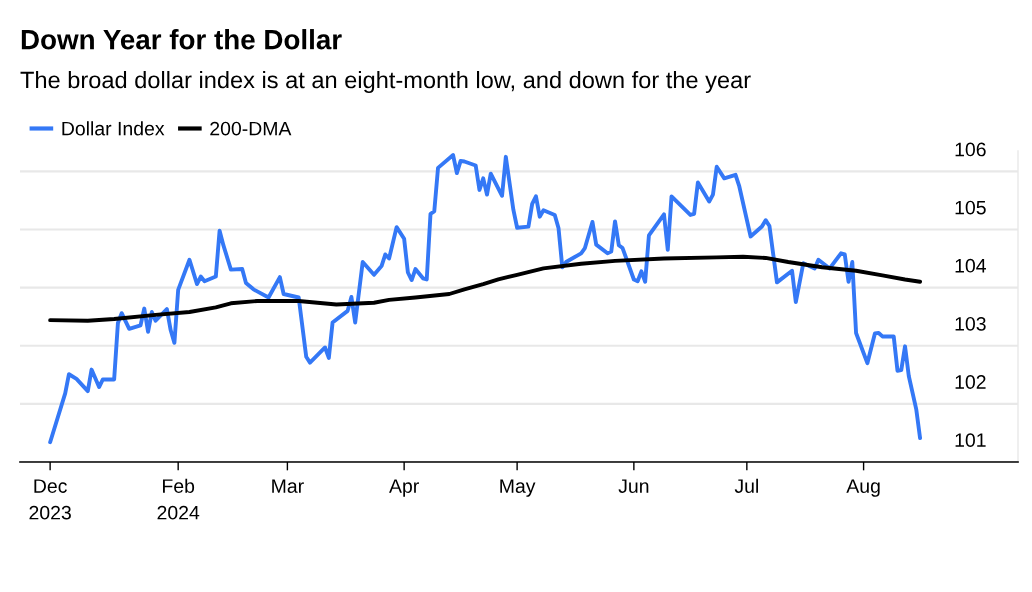 This screenshot has width=1032, height=592. What do you see at coordinates (970, 323) in the screenshot?
I see `y-tick-label: 103` at bounding box center [970, 323].